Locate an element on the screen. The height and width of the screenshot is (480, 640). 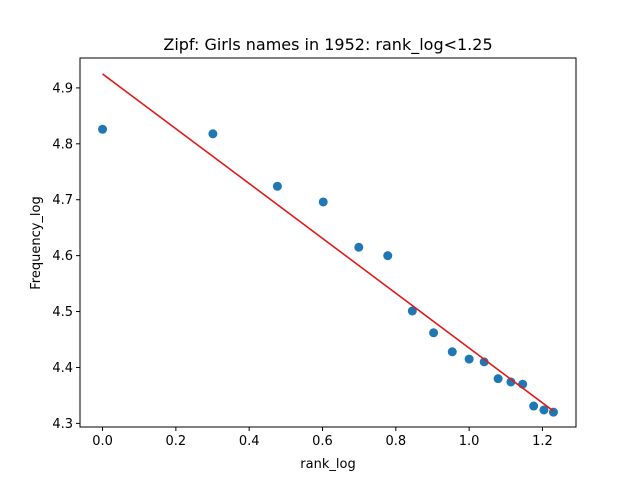
y-axis: 4.3 4.4 4.5 4.6 4.7 4.8 4.9 is located at coordinates (66, 256).